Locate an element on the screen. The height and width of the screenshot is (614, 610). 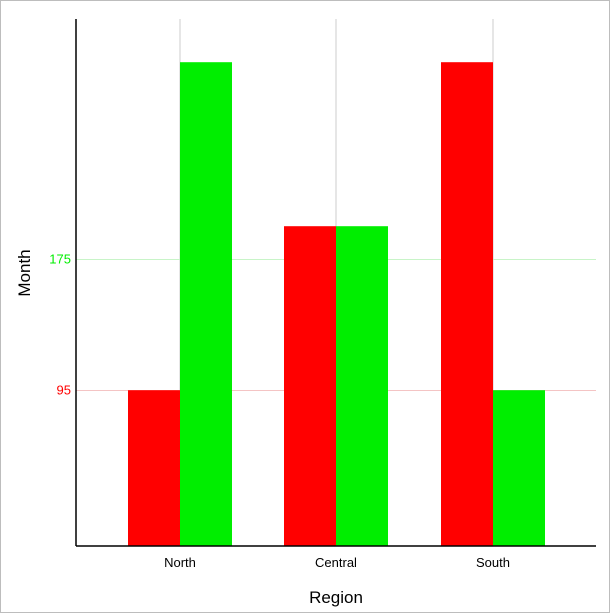
x-axis-title: Region is located at coordinates (336, 597).